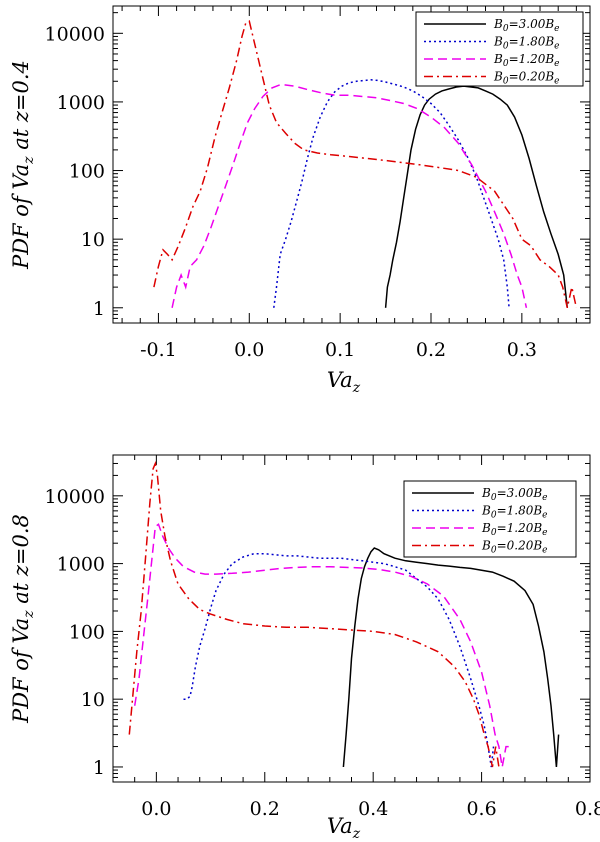  What do you see at coordinates (481, 809) in the screenshot?
I see `x-tick-label: 0.6` at bounding box center [481, 809].